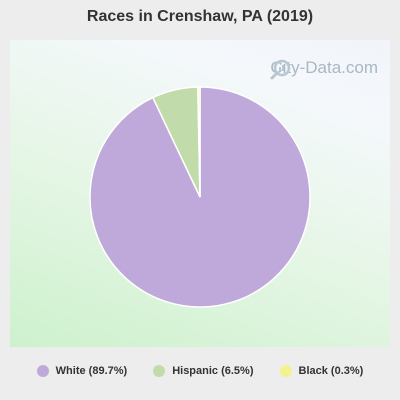  What do you see at coordinates (200, 16) in the screenshot?
I see `chart-title: Races in Crenshaw, PA (2019)` at bounding box center [200, 16].